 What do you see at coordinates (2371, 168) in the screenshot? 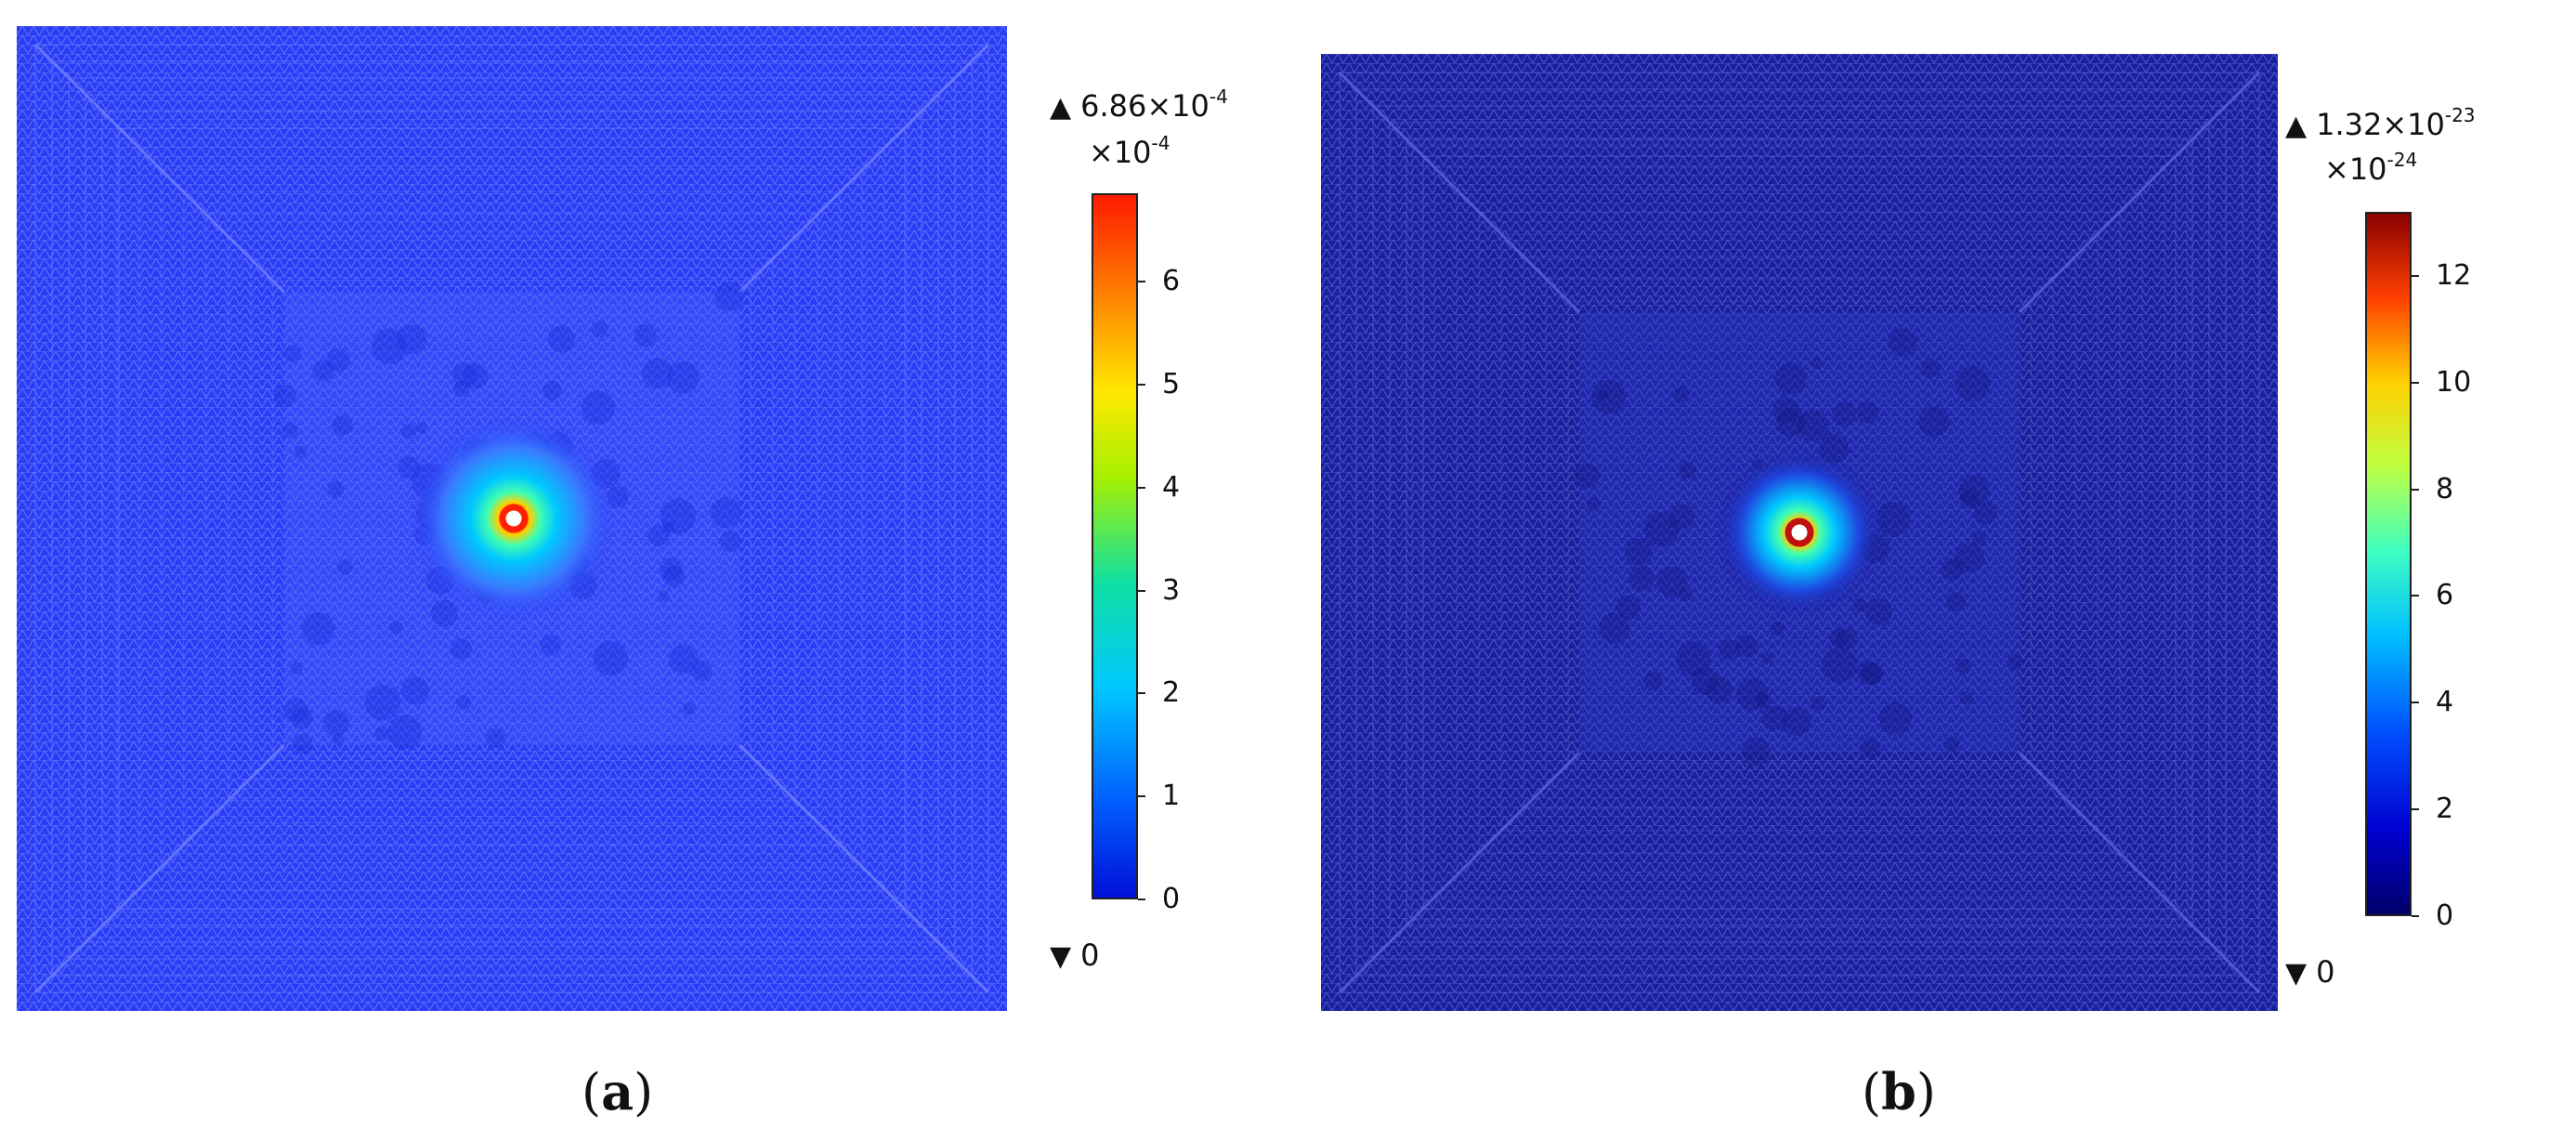
I see `colorbar-b-multiplier: ×10⁻²⁴` at bounding box center [2371, 168].